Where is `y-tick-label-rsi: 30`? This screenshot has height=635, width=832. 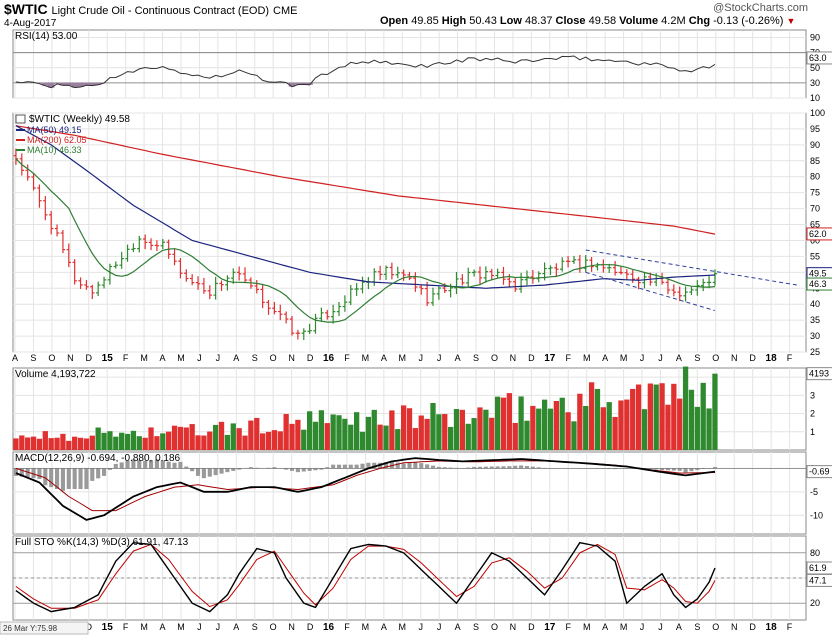
y-tick-label-rsi: 30 is located at coordinates (815, 83).